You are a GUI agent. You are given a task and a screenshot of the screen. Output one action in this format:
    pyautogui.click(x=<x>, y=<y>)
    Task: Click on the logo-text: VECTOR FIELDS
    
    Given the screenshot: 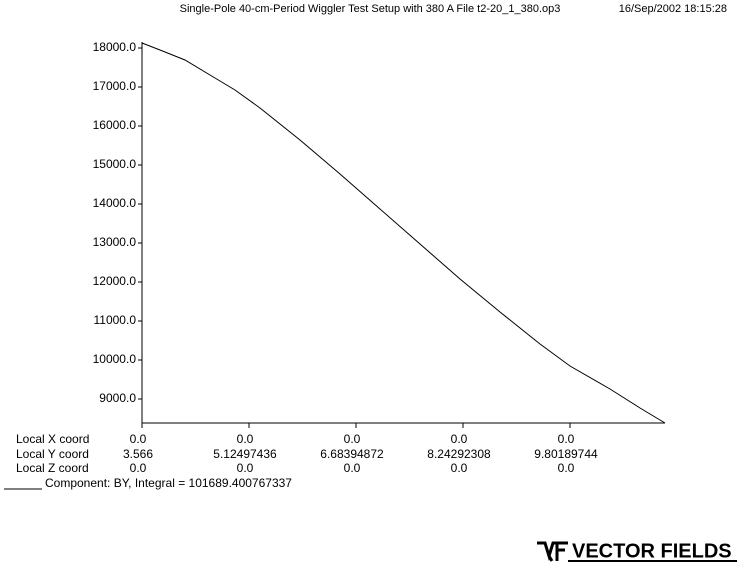 What is the action you would take?
    pyautogui.click(x=652, y=551)
    